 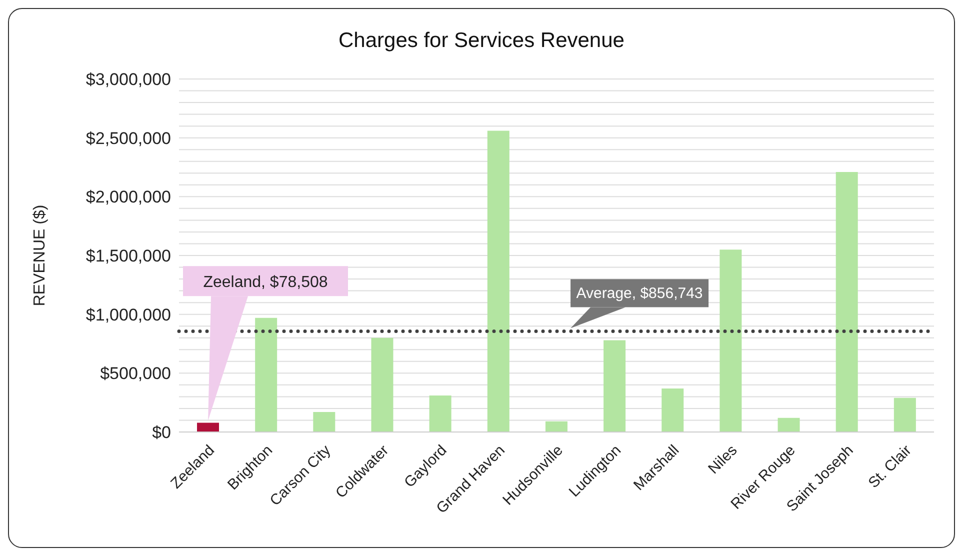 I want to click on chart-title: Charges for Services Revenue, so click(x=482, y=41).